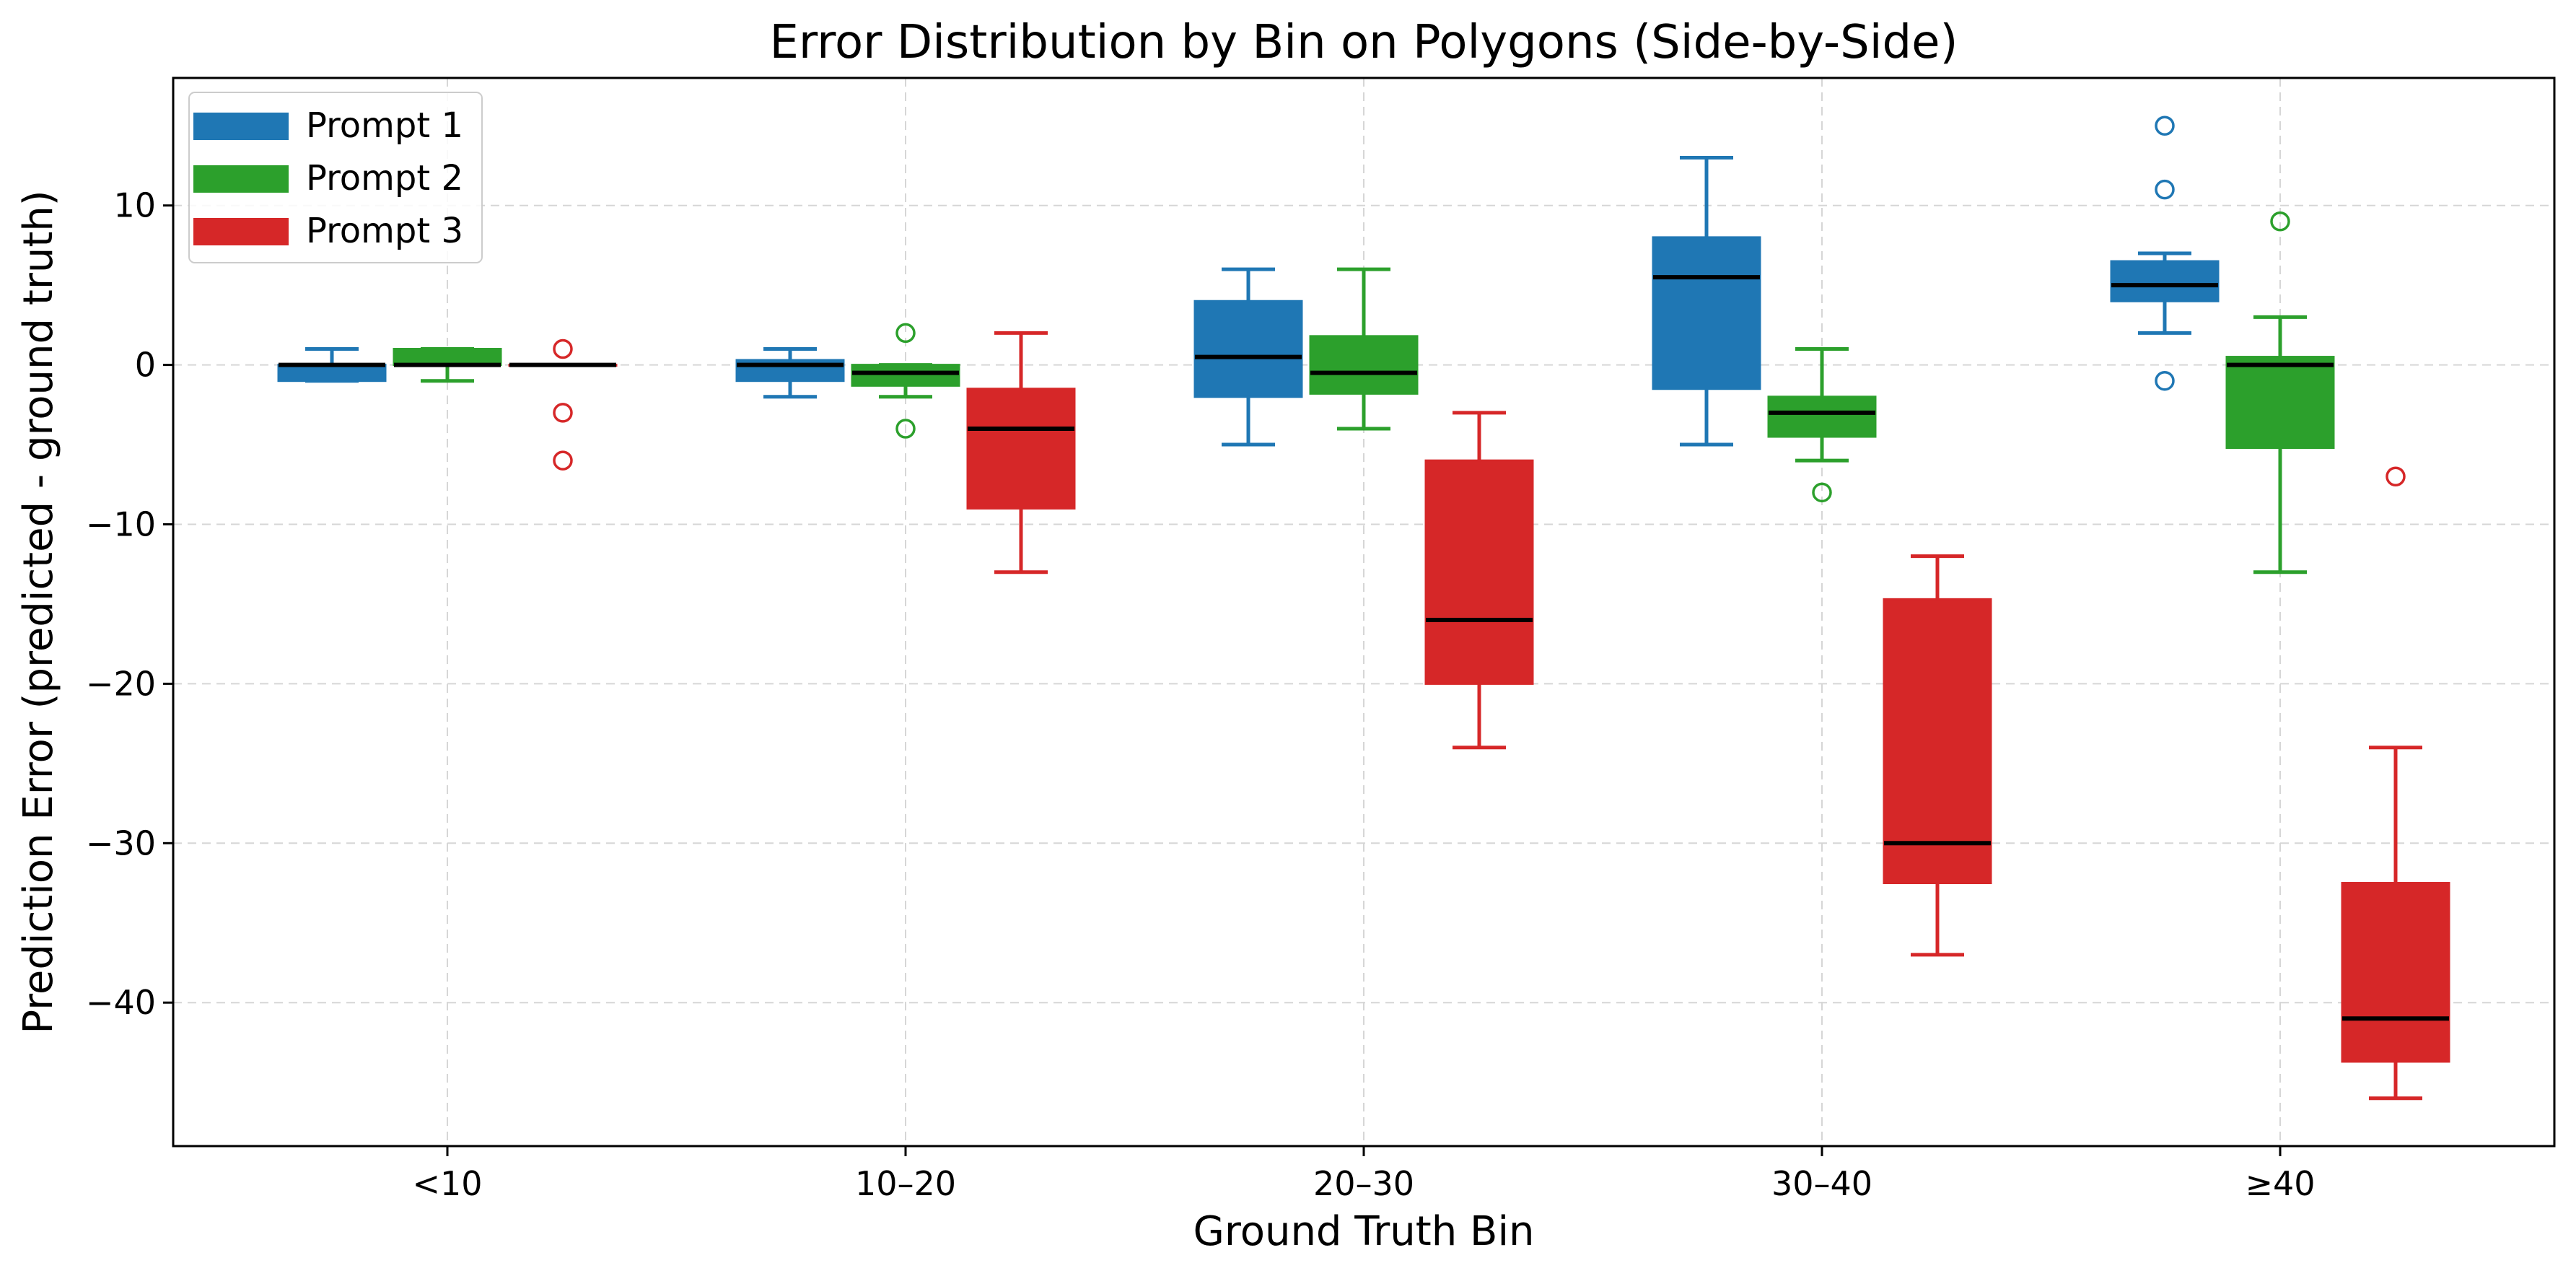 The height and width of the screenshot is (1276, 2576). Describe the element at coordinates (121, 524) in the screenshot. I see `y-tick-label: −10` at that location.